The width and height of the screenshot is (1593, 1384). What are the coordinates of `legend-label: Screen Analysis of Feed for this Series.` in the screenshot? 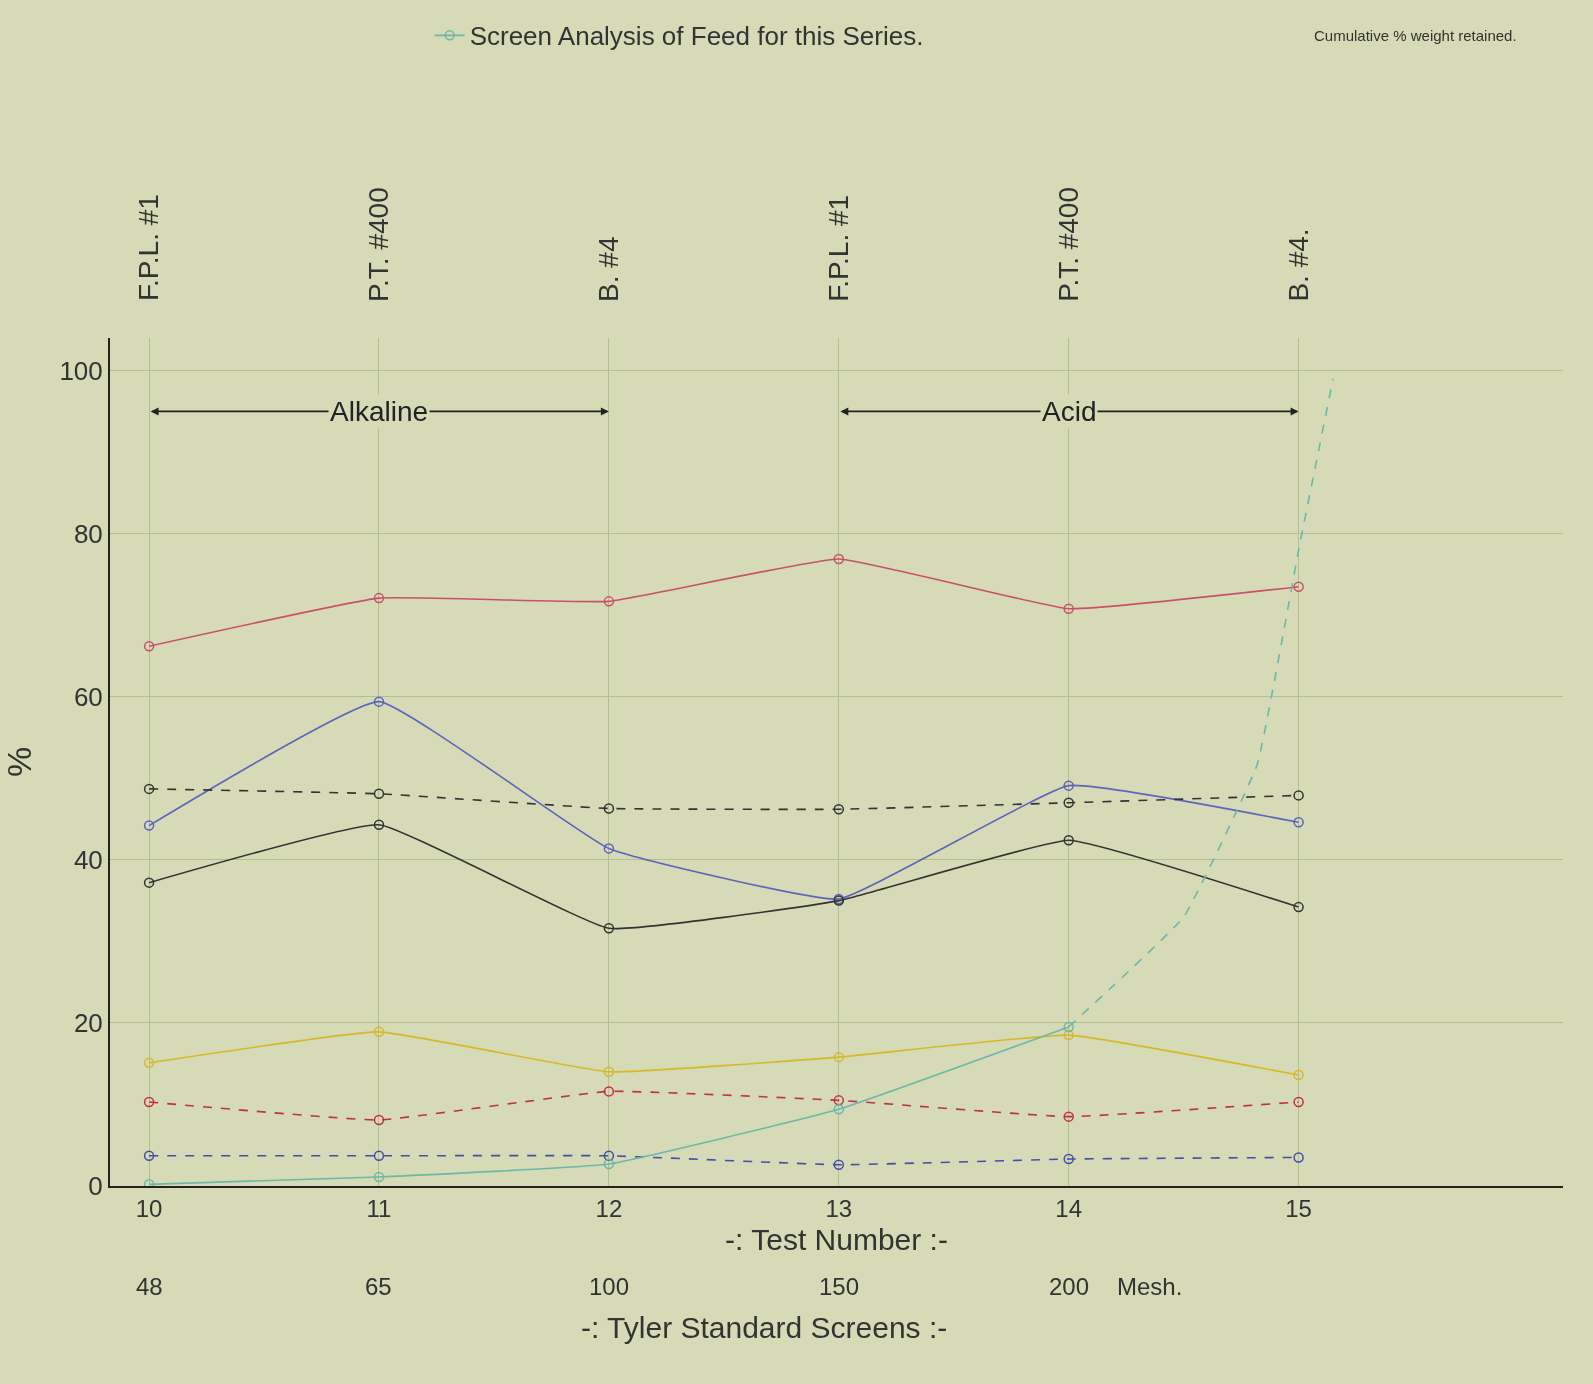 It's located at (696, 36).